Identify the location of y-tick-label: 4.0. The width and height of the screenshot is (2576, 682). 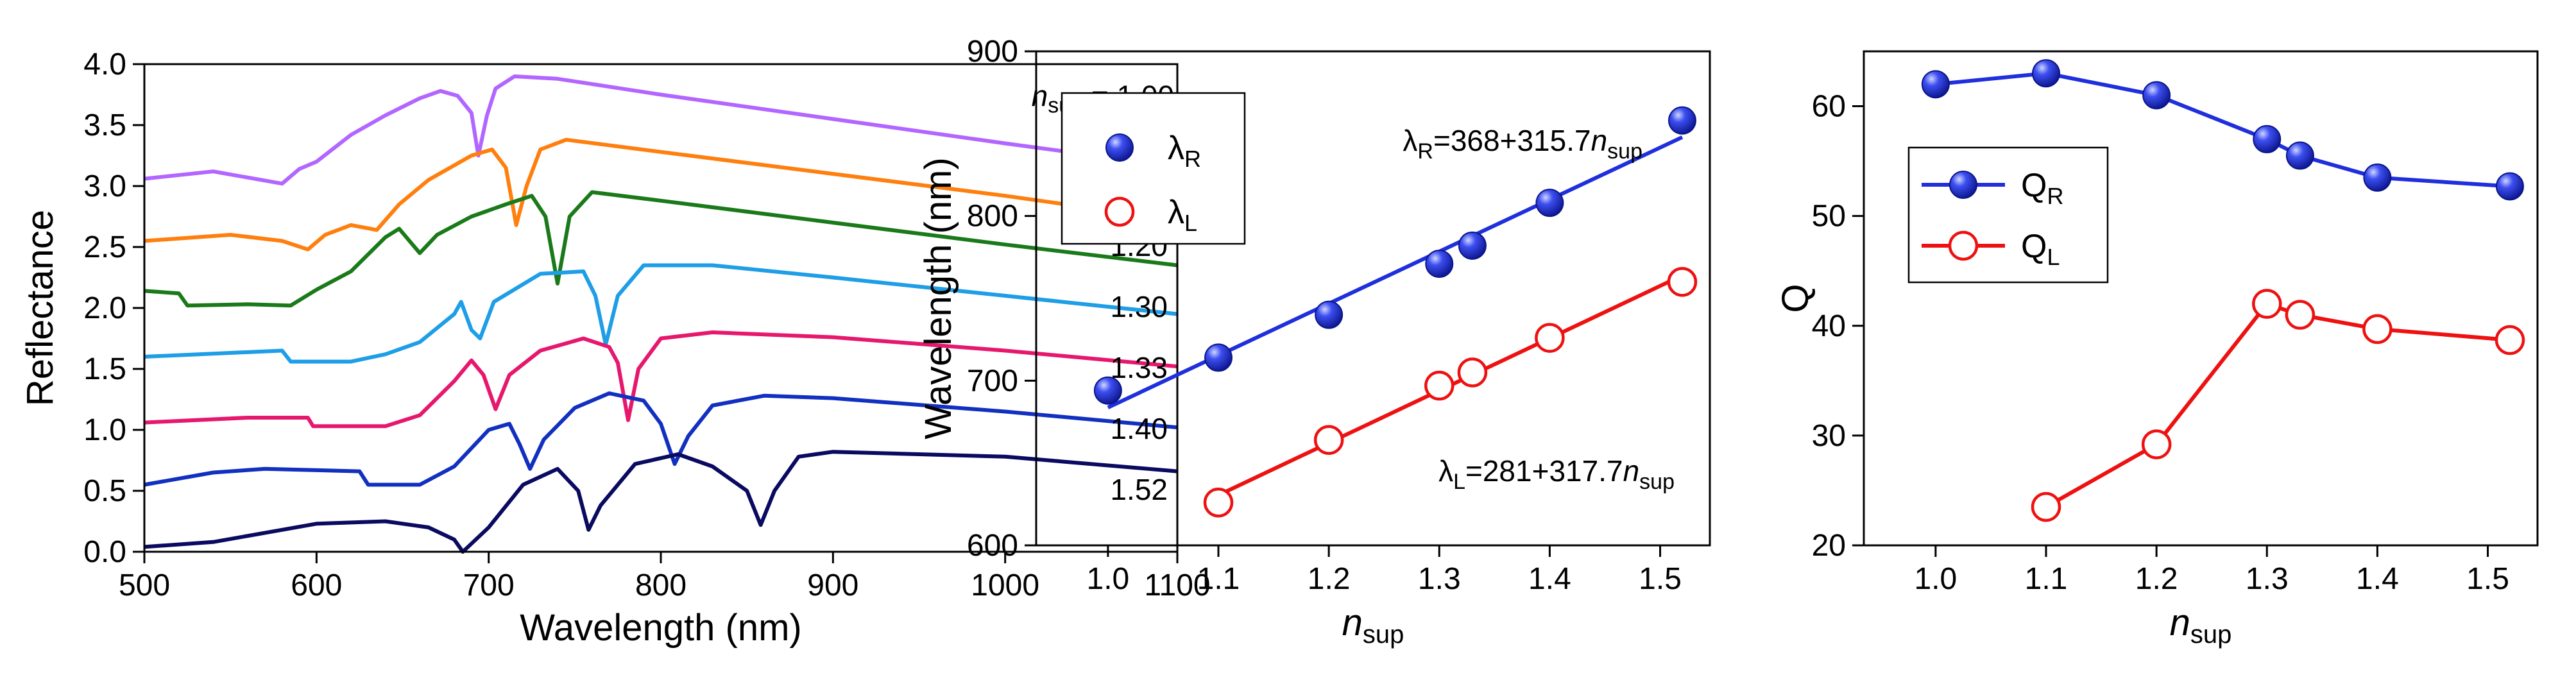
(105, 64).